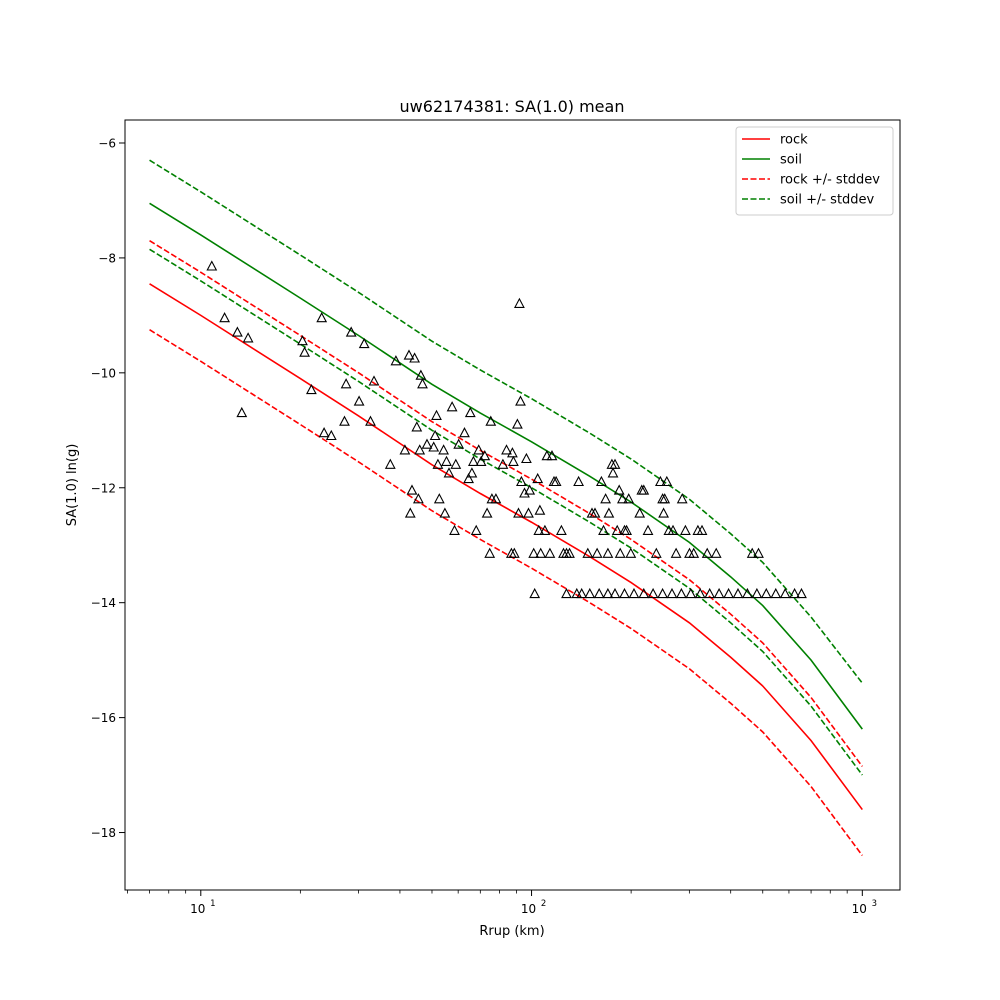 This screenshot has height=1000, width=1000. What do you see at coordinates (543, 904) in the screenshot?
I see `x-tick-label-exponent: 2` at bounding box center [543, 904].